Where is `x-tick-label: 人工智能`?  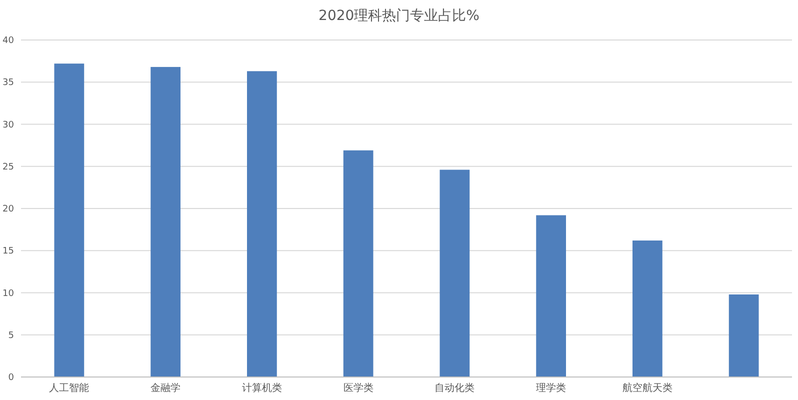 x-tick-label: 人工智能 is located at coordinates (69, 388).